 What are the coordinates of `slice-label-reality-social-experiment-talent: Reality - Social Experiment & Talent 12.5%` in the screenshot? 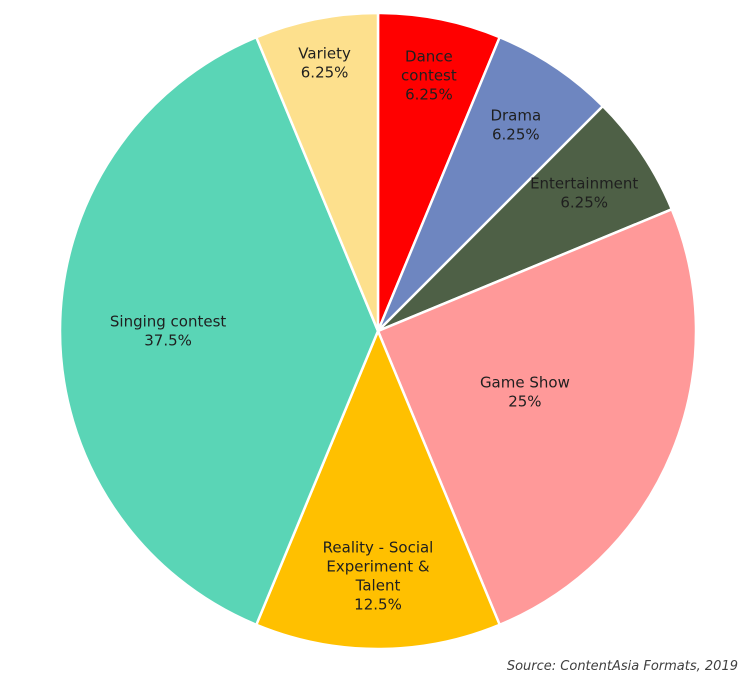 It's located at (378, 575).